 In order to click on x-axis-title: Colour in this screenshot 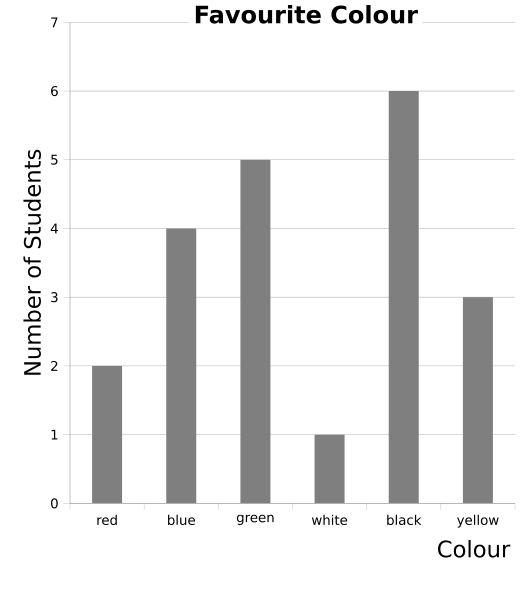, I will do `click(474, 549)`.